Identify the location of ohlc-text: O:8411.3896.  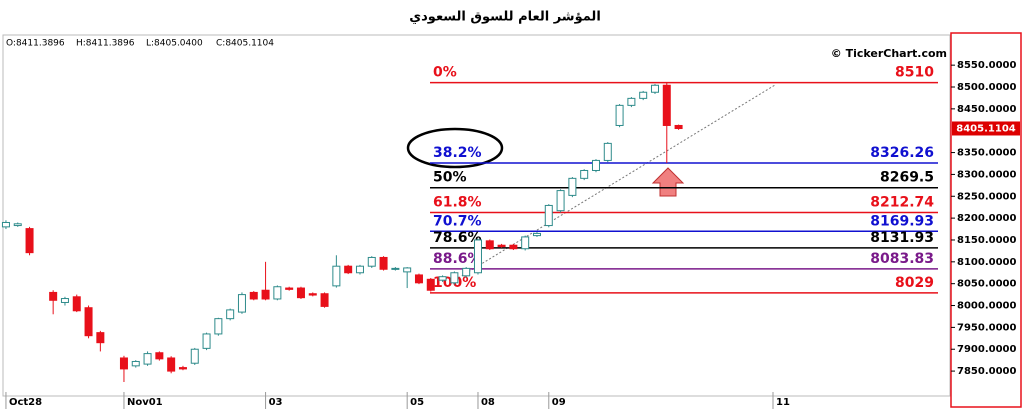
(35, 44).